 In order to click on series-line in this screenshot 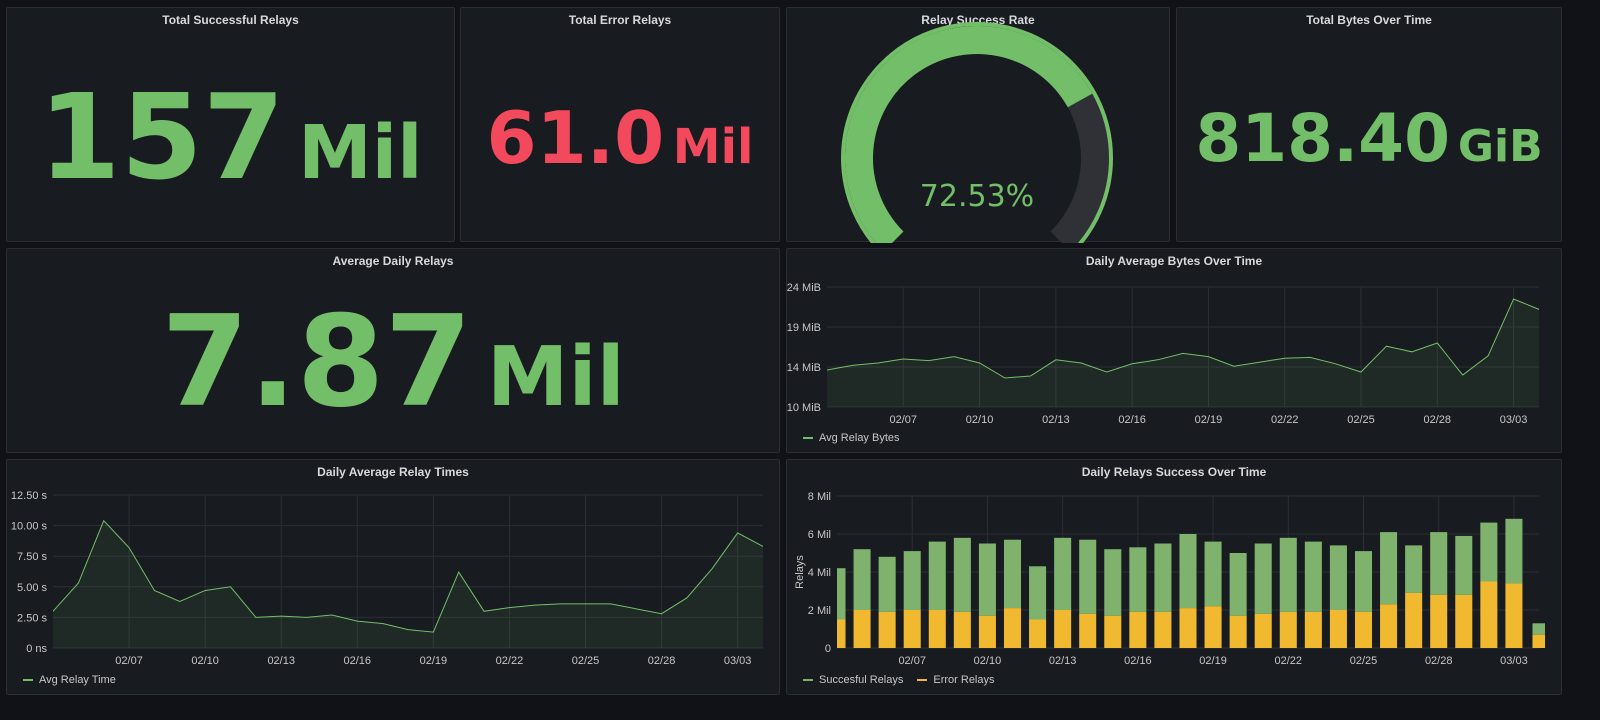, I will do `click(1183, 338)`.